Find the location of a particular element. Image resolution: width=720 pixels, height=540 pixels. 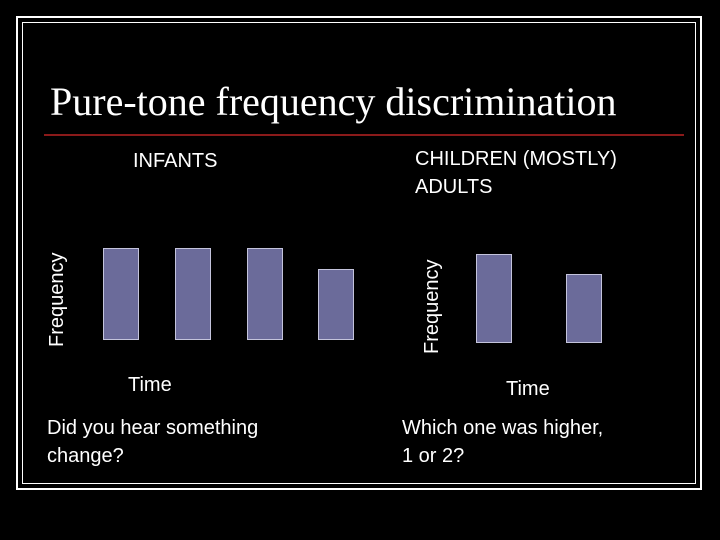

left-question-line2: change? is located at coordinates (85, 456).